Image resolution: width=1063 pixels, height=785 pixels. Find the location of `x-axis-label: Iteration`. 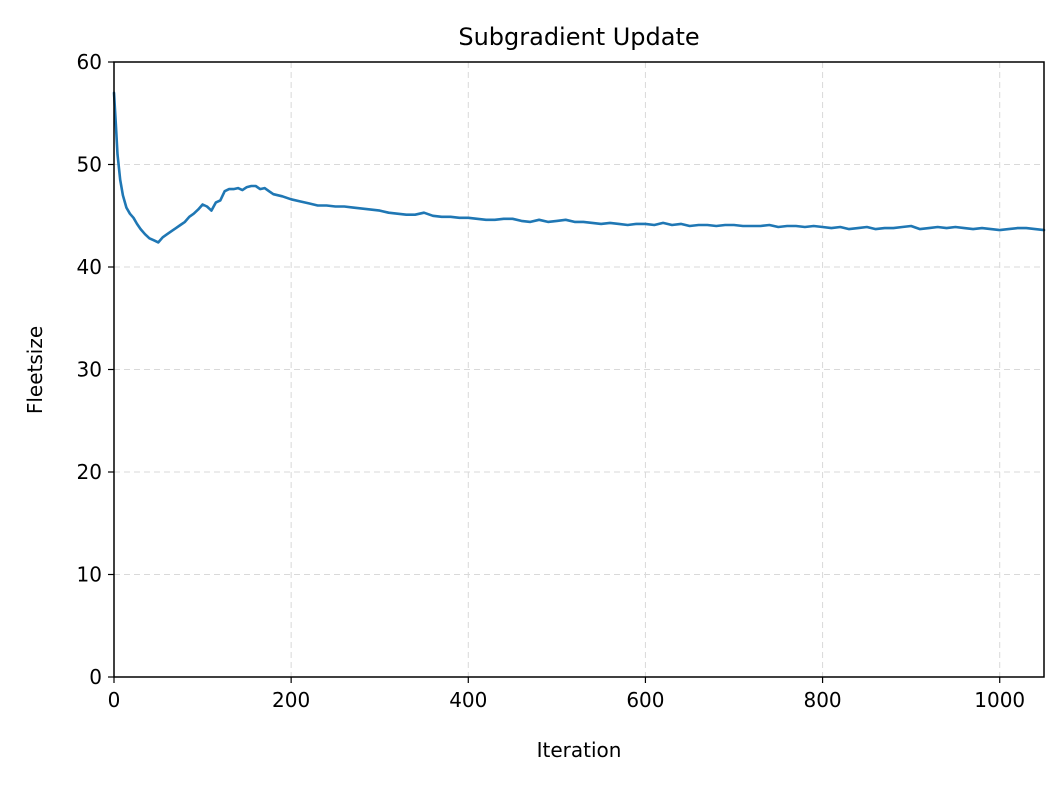

x-axis-label: Iteration is located at coordinates (579, 750).